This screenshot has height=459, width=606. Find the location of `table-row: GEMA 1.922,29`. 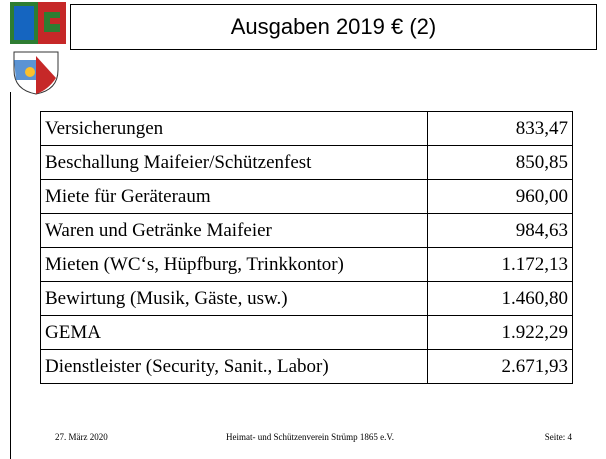

table-row: GEMA 1.922,29 is located at coordinates (306, 332).